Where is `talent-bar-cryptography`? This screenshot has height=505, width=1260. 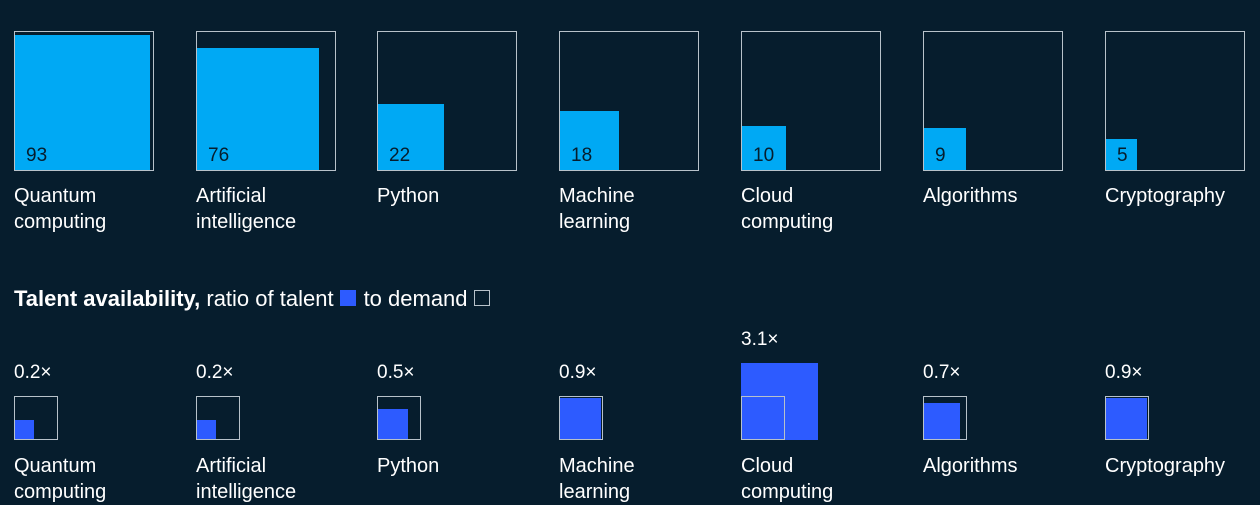 talent-bar-cryptography is located at coordinates (1126, 419).